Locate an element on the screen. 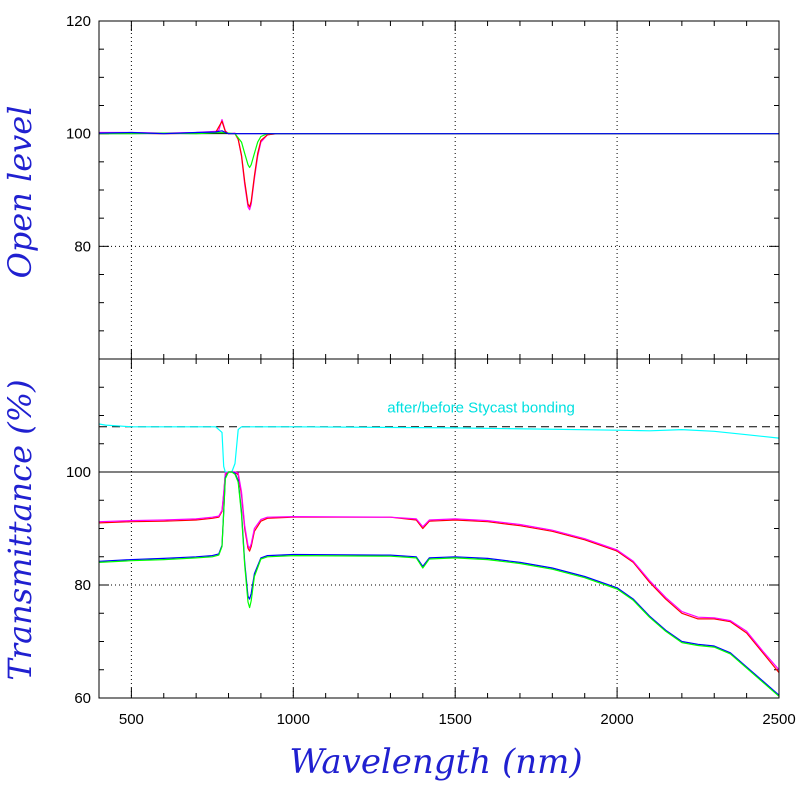  lower-y-tick-label: 60 is located at coordinates (82, 698).